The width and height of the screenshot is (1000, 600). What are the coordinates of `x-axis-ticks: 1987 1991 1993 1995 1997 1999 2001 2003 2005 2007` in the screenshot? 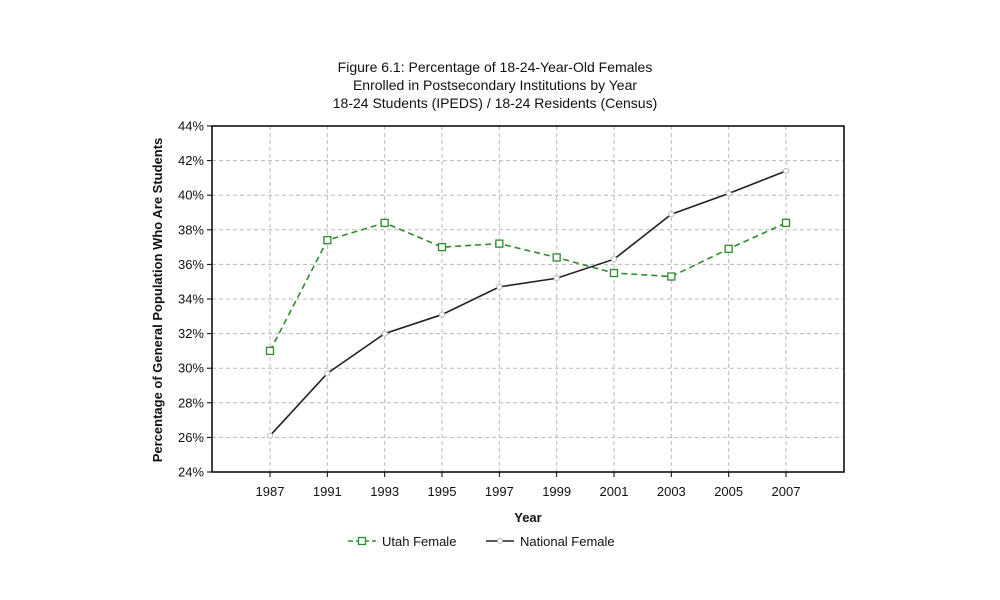 It's located at (528, 485).